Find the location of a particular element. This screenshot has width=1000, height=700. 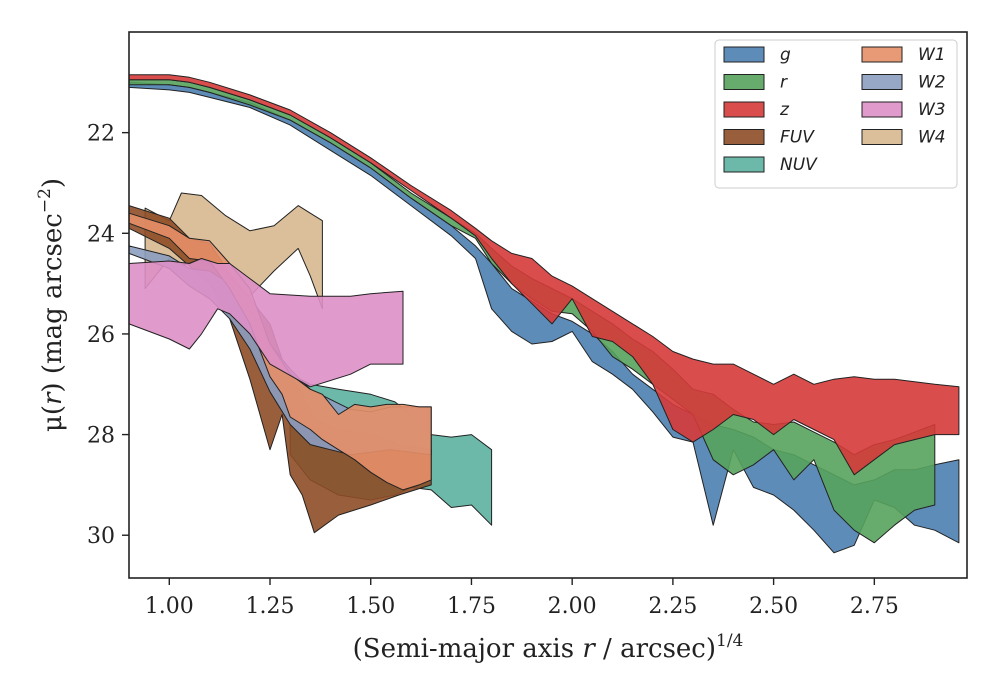

x-tick-label: 2.50 is located at coordinates (773, 606).